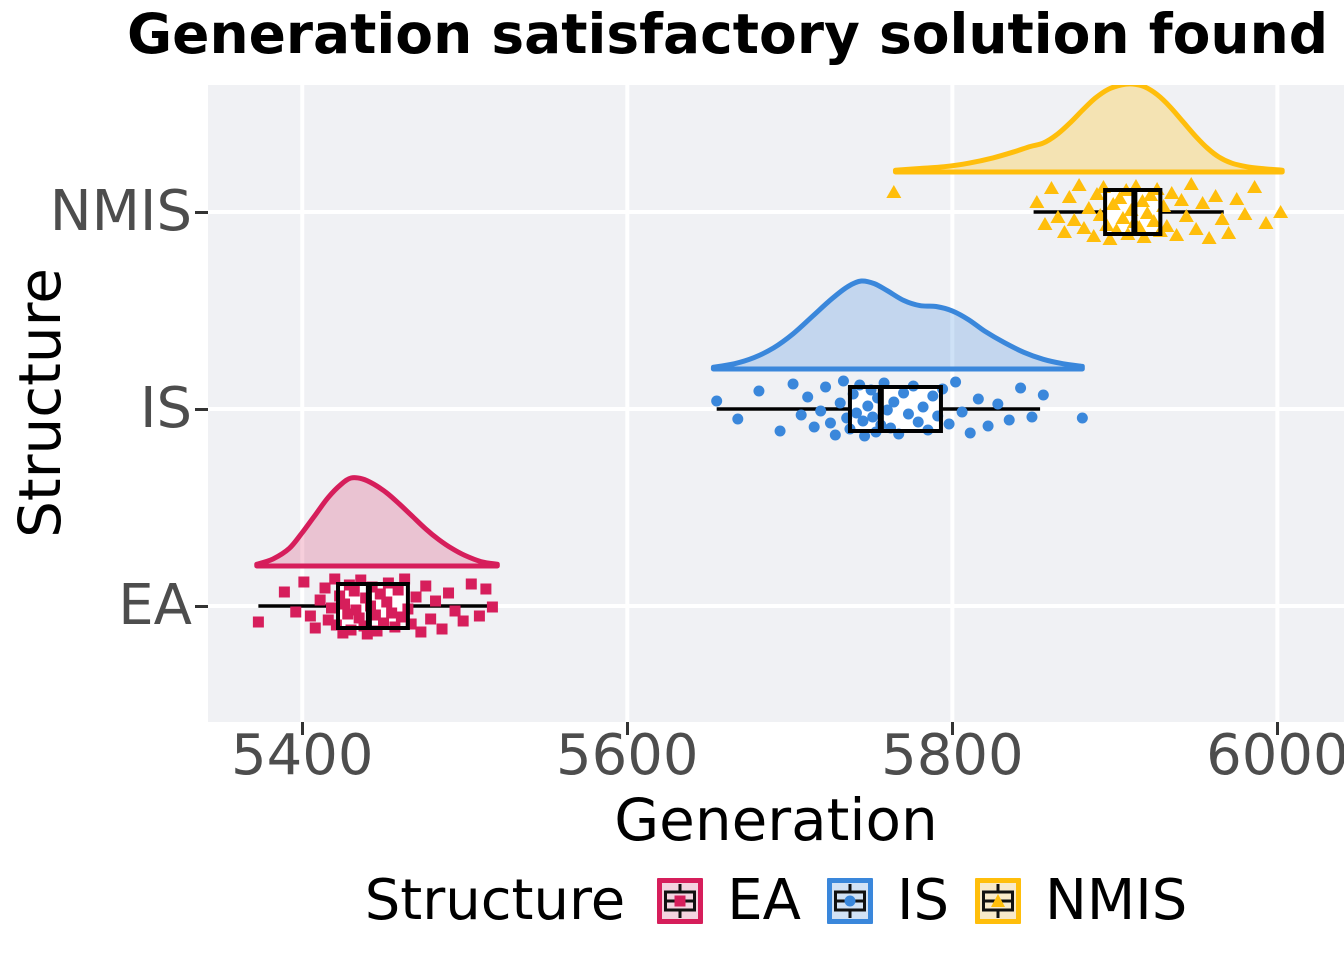 The width and height of the screenshot is (1344, 960). Describe the element at coordinates (120, 211) in the screenshot. I see `y-tick-label-nmis: NMIS` at that location.